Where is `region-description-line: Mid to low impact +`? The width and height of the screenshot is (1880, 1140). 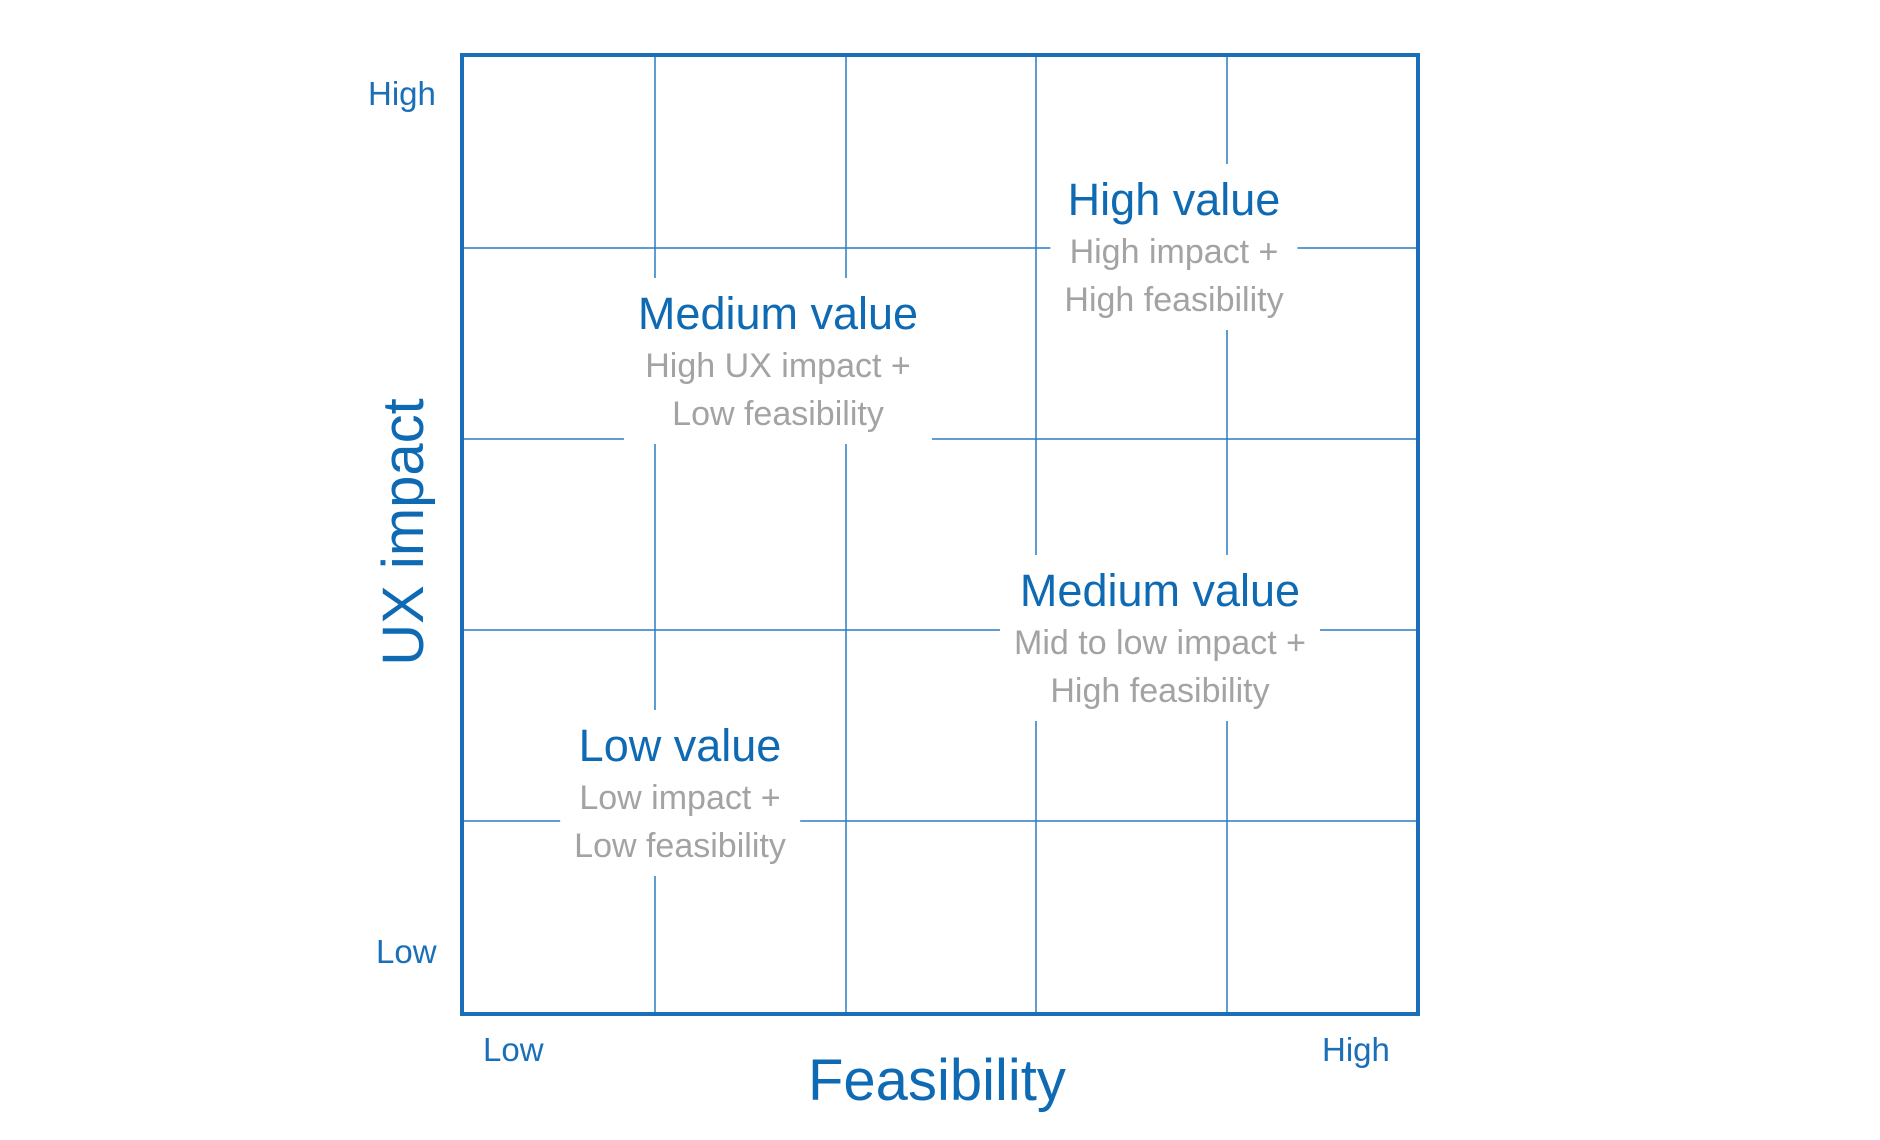
region-description-line: Mid to low impact + is located at coordinates (1160, 643).